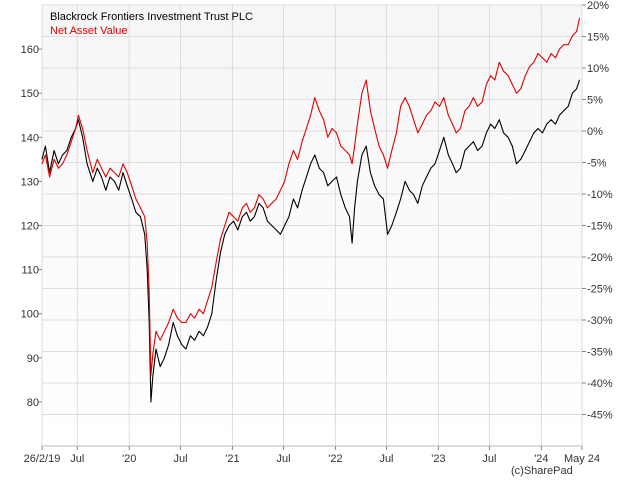  Describe the element at coordinates (598, 38) in the screenshot. I see `right-tick-label: 15%` at that location.